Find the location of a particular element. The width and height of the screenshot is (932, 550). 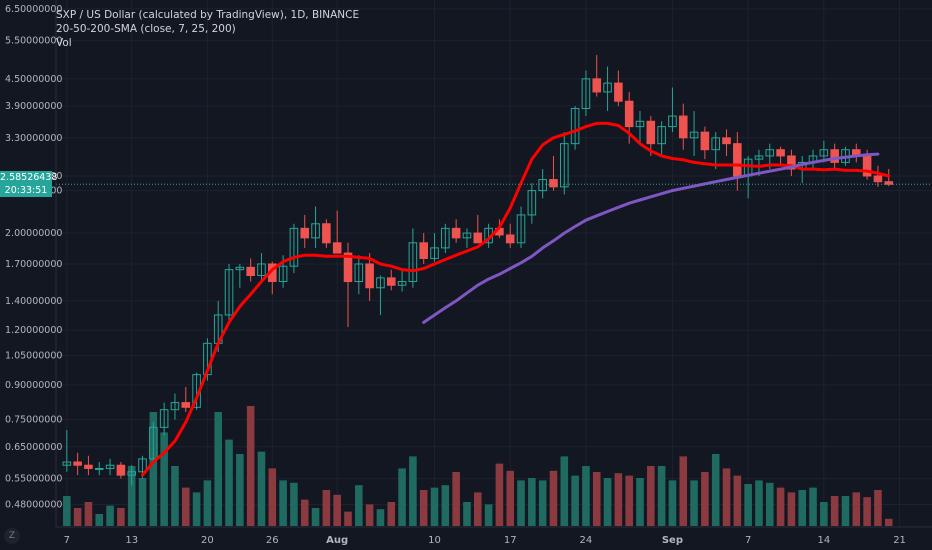

volume-label: Vol is located at coordinates (64, 43).